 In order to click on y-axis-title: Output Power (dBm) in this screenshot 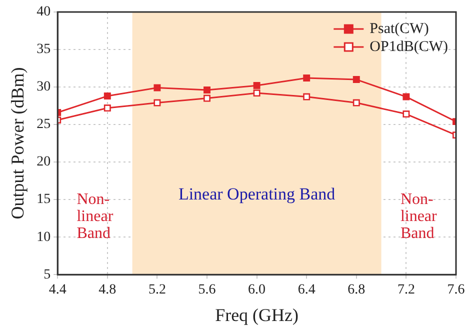, I will do `click(18, 143)`.